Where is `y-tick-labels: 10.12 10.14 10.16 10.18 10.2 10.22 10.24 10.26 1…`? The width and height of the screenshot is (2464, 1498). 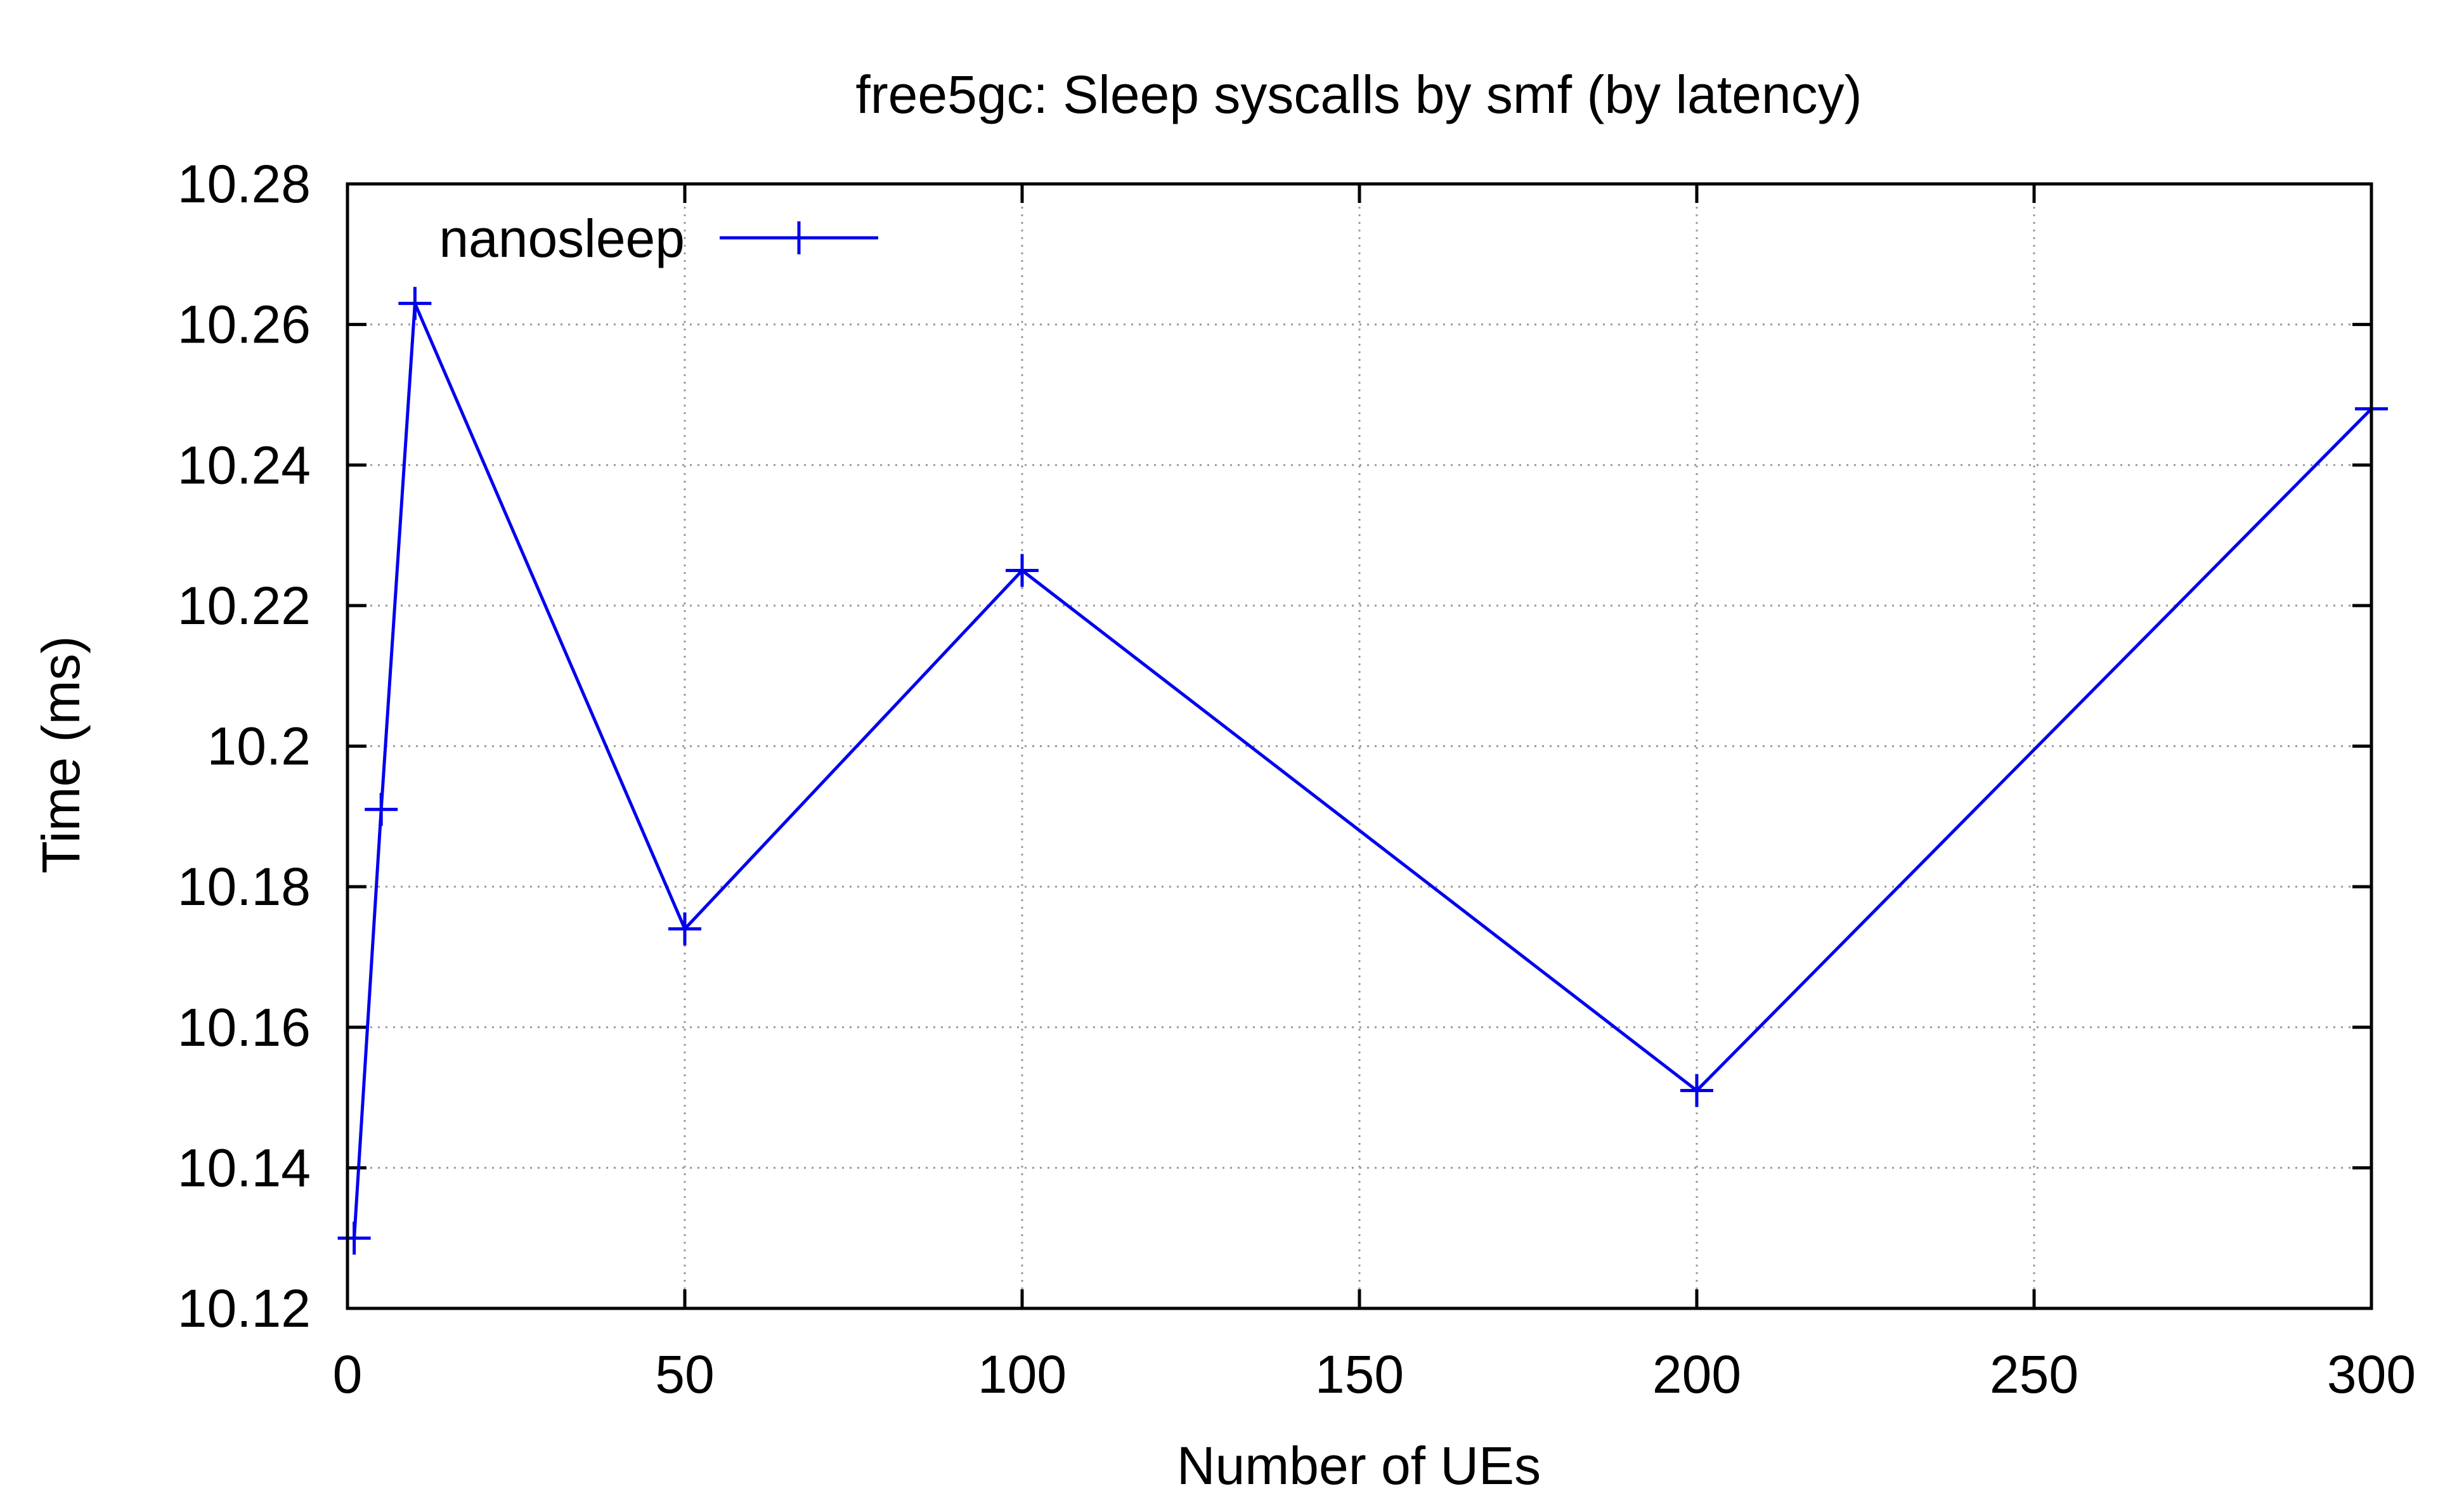
y-tick-labels: 10.12 10.14 10.16 10.18 10.2 10.22 10.24 10.26 1… is located at coordinates (244, 746).